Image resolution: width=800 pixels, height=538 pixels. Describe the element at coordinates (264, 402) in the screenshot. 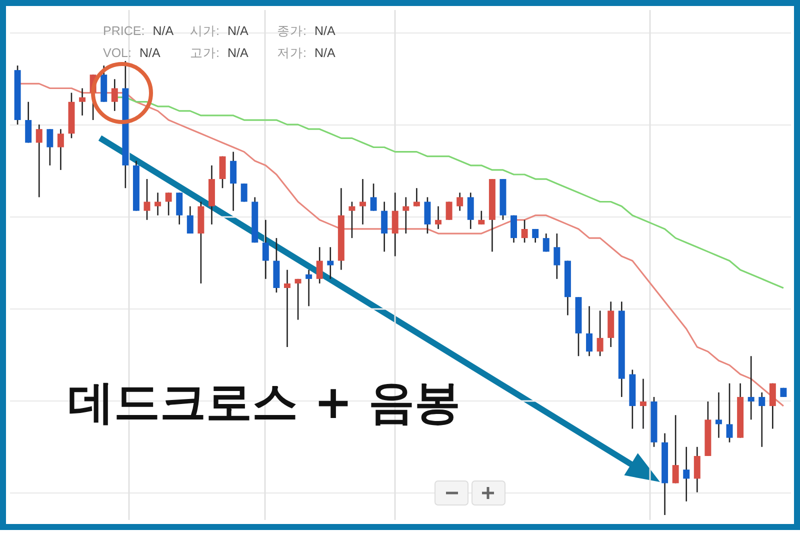

I see `annotation: 데드크로스 + 음봉` at that location.